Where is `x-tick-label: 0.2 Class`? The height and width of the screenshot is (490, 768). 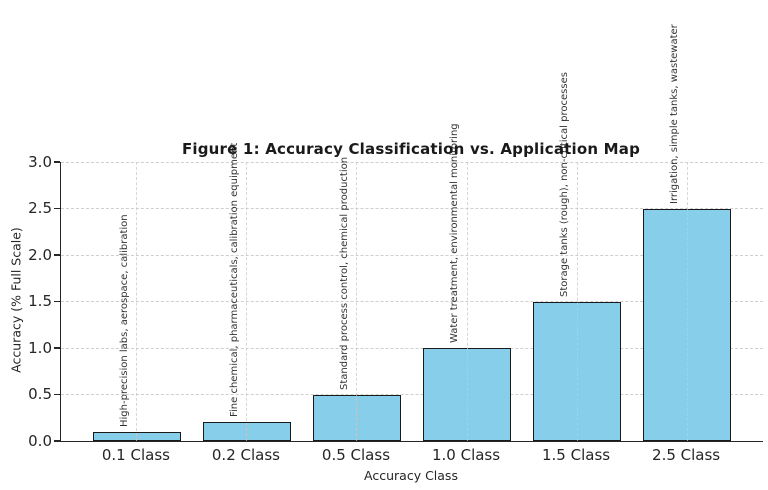
x-tick-label: 0.2 Class is located at coordinates (245, 455).